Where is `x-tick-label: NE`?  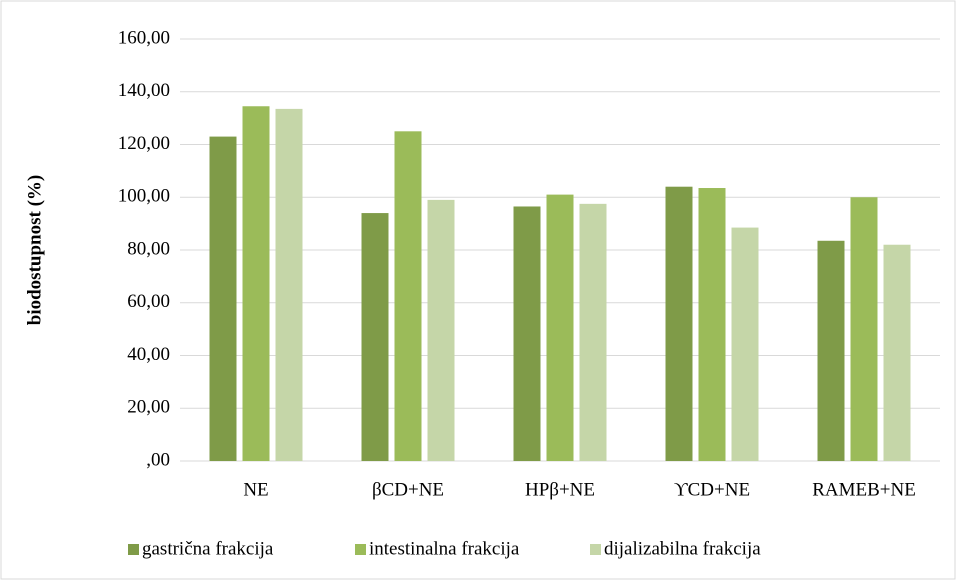 x-tick-label: NE is located at coordinates (255, 489).